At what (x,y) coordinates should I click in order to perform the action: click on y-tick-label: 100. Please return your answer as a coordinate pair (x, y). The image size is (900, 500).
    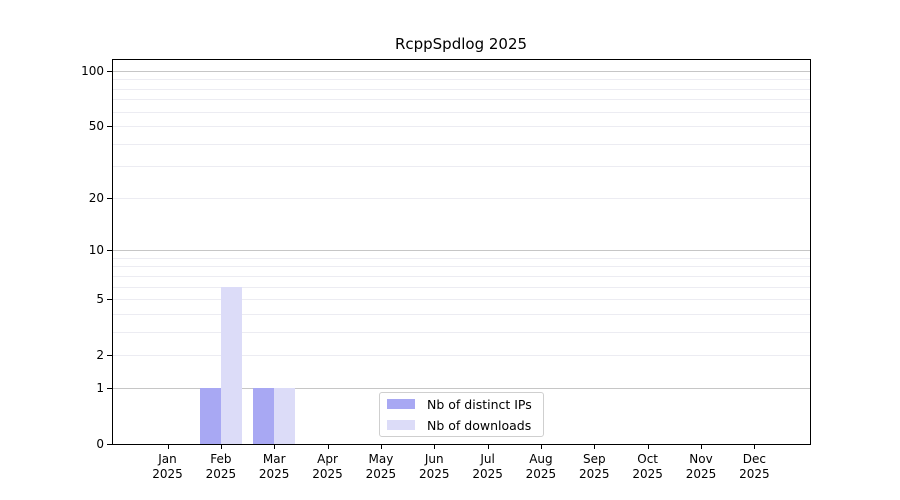
    Looking at the image, I should click on (92, 71).